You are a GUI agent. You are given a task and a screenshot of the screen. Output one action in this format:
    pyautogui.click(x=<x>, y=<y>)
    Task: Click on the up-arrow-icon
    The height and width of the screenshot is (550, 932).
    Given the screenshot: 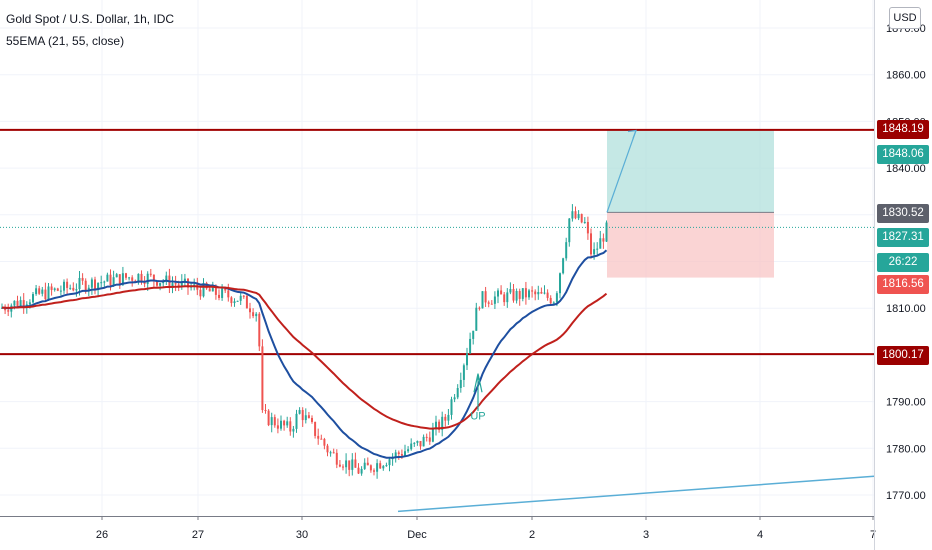 What is the action you would take?
    pyautogui.click(x=478, y=392)
    